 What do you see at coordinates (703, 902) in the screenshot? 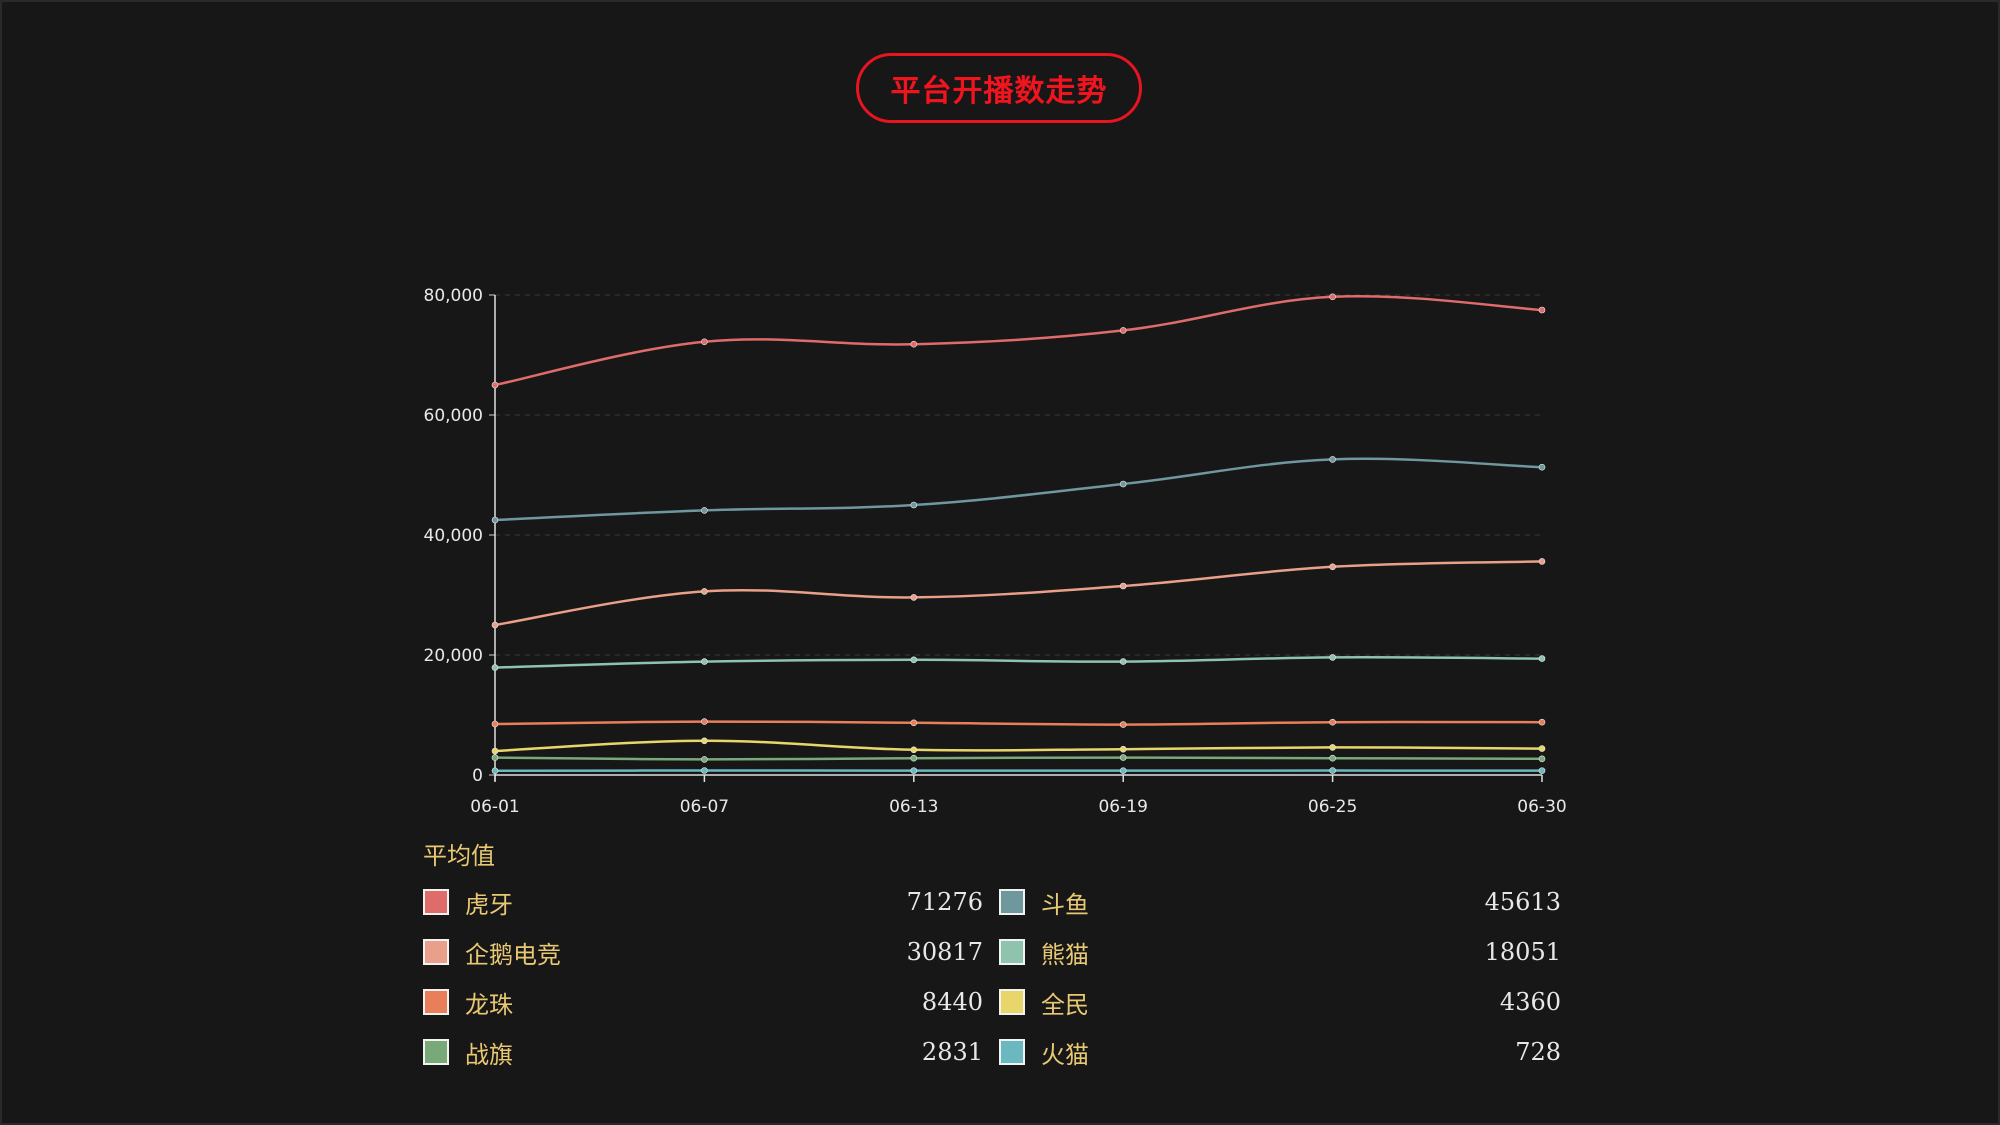
I see `legend-item: 虎牙 71276` at bounding box center [703, 902].